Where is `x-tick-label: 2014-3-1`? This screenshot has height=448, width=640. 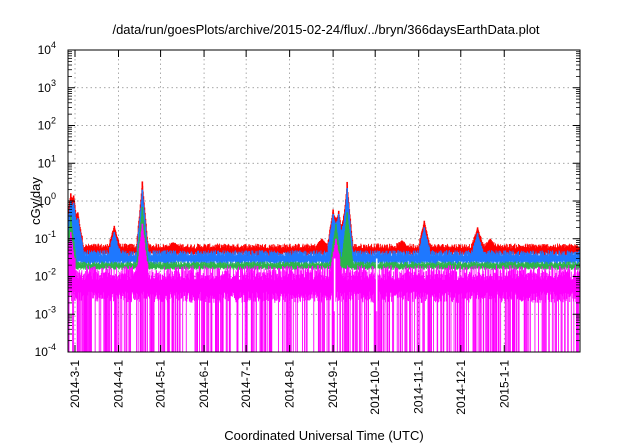
x-tick-label: 2014-3-1 is located at coordinates (75, 384).